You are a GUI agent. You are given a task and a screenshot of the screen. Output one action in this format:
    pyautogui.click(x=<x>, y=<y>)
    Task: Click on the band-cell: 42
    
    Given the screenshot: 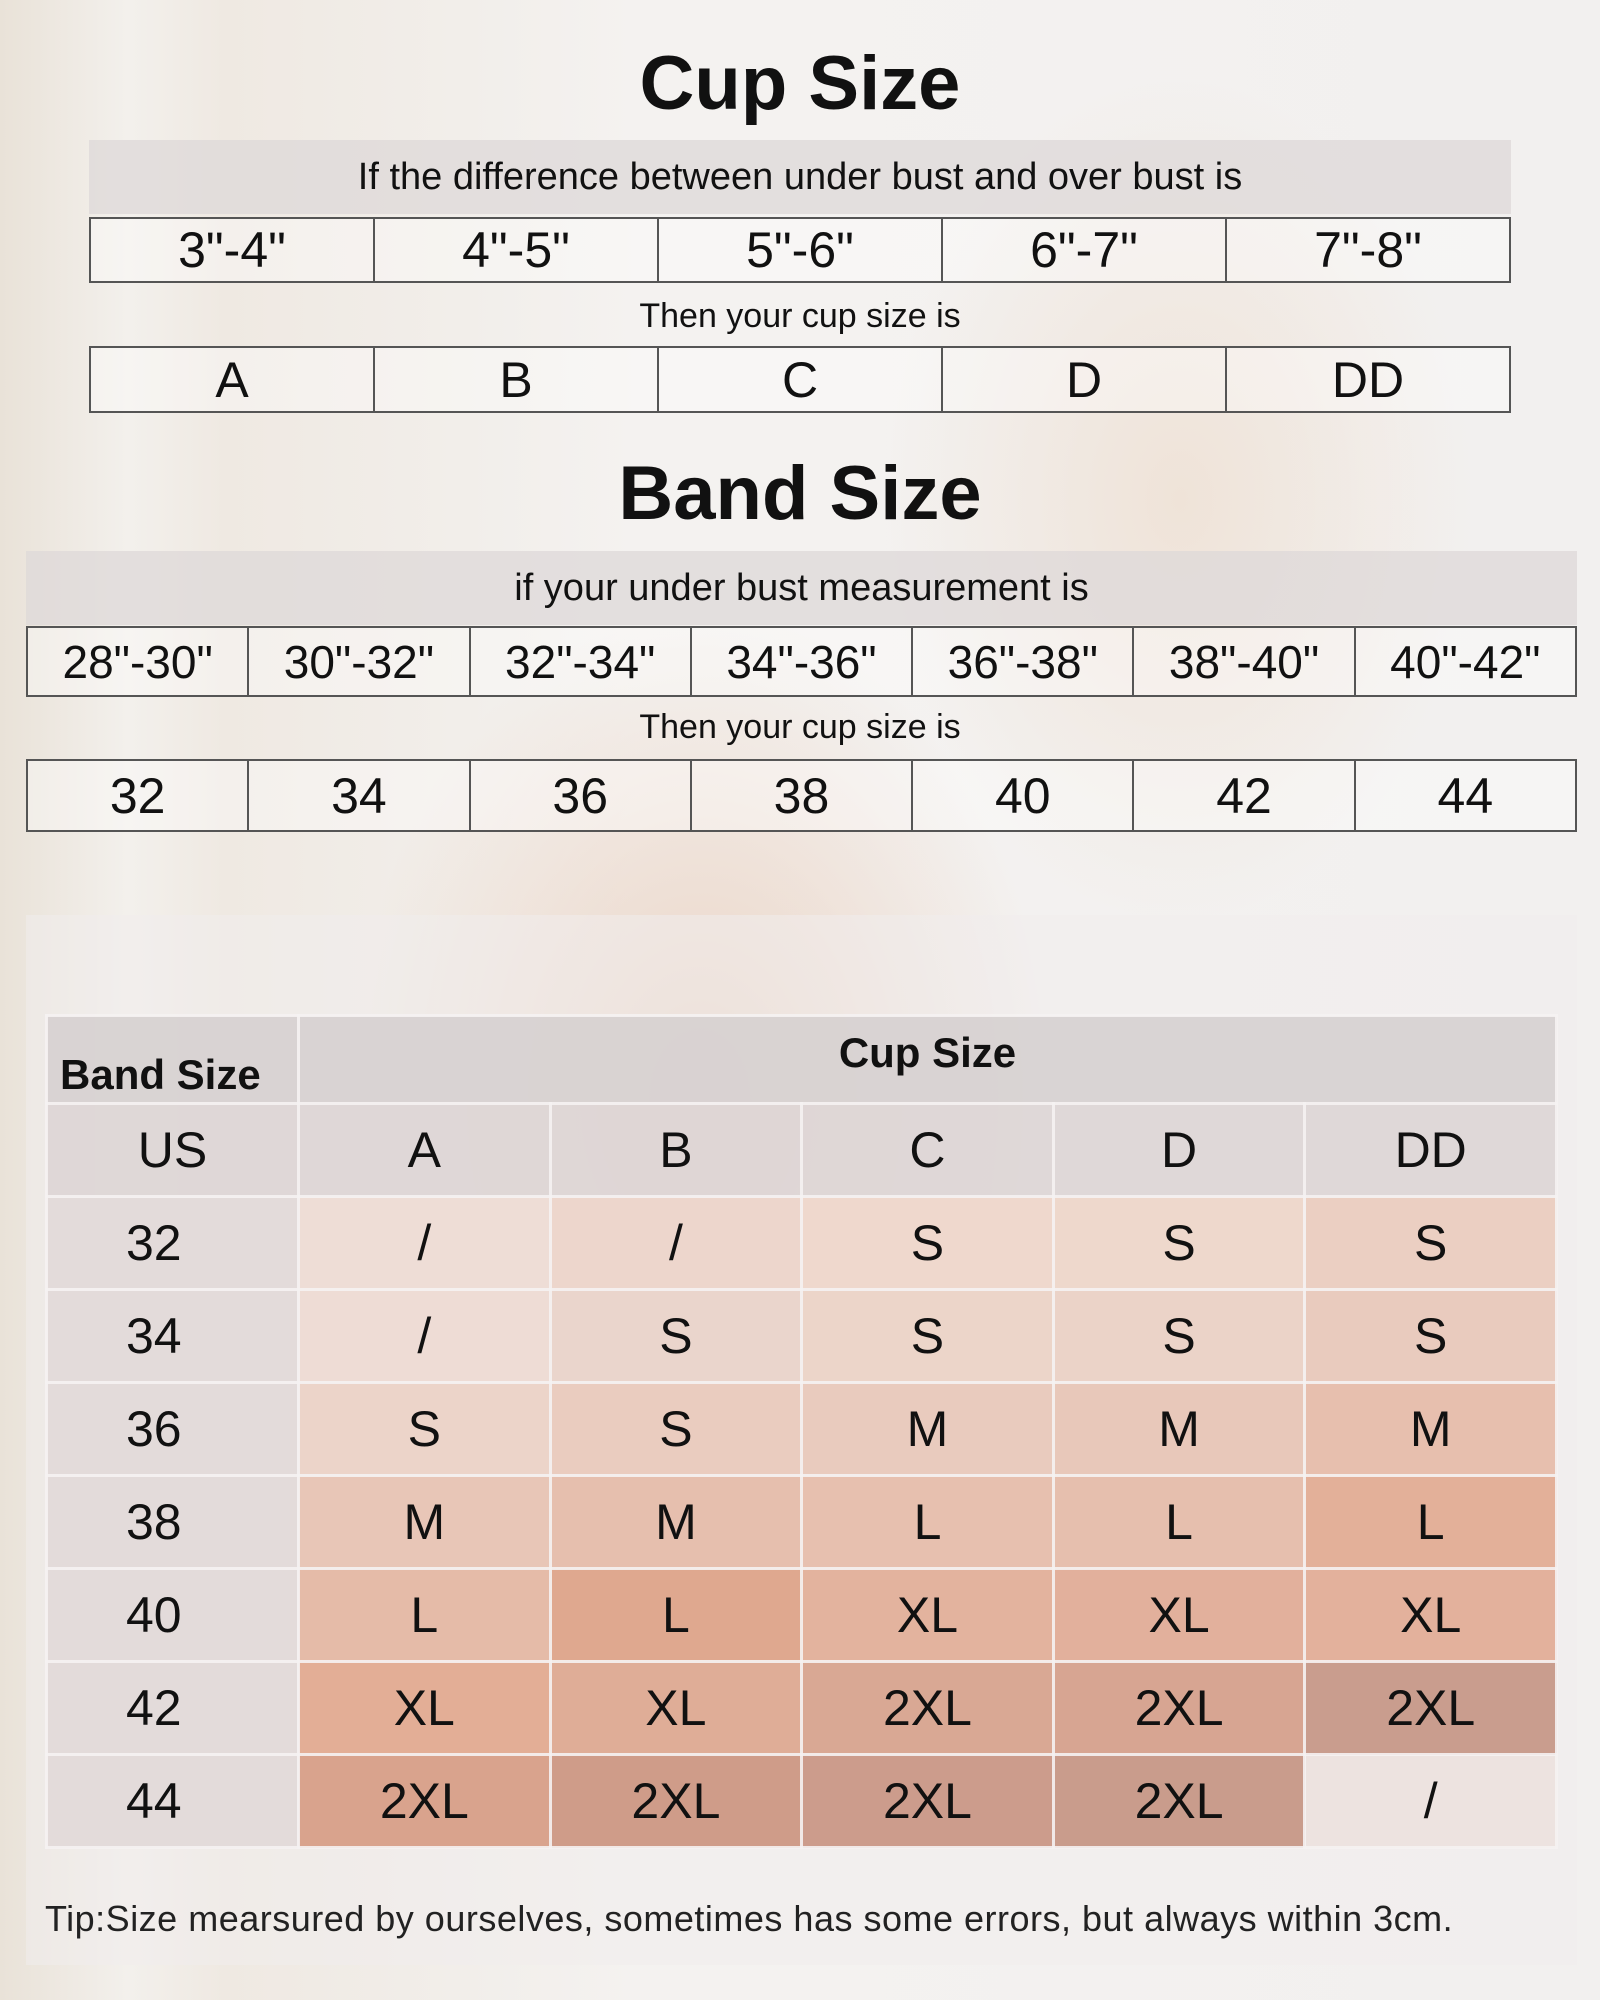 What is the action you would take?
    pyautogui.click(x=172, y=1708)
    